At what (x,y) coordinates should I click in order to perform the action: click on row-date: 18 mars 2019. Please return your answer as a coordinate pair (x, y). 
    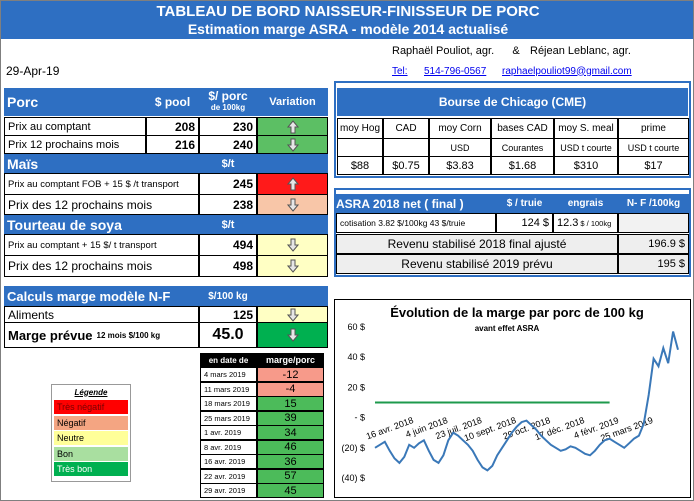
    Looking at the image, I should click on (228, 403).